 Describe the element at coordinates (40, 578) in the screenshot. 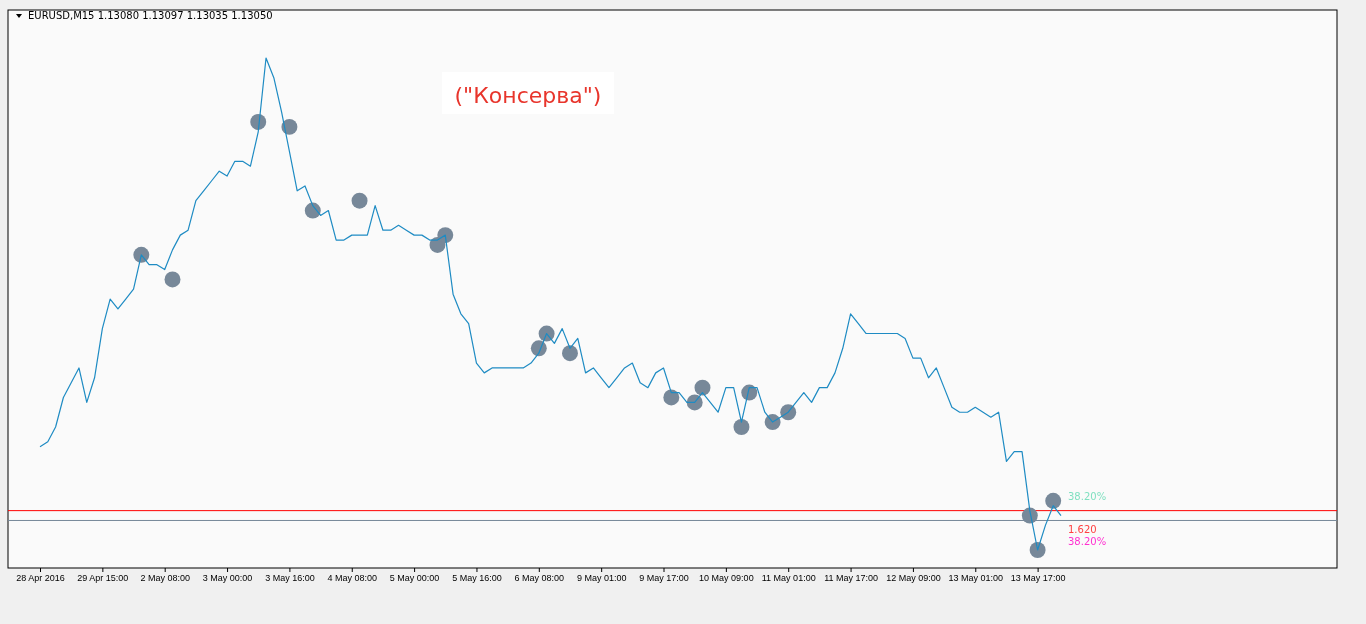

I see `x-tick-label: 28 Apr 2016` at that location.